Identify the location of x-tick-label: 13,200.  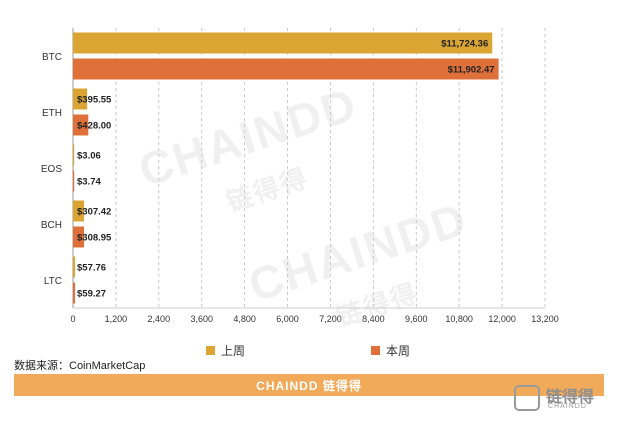
(545, 319).